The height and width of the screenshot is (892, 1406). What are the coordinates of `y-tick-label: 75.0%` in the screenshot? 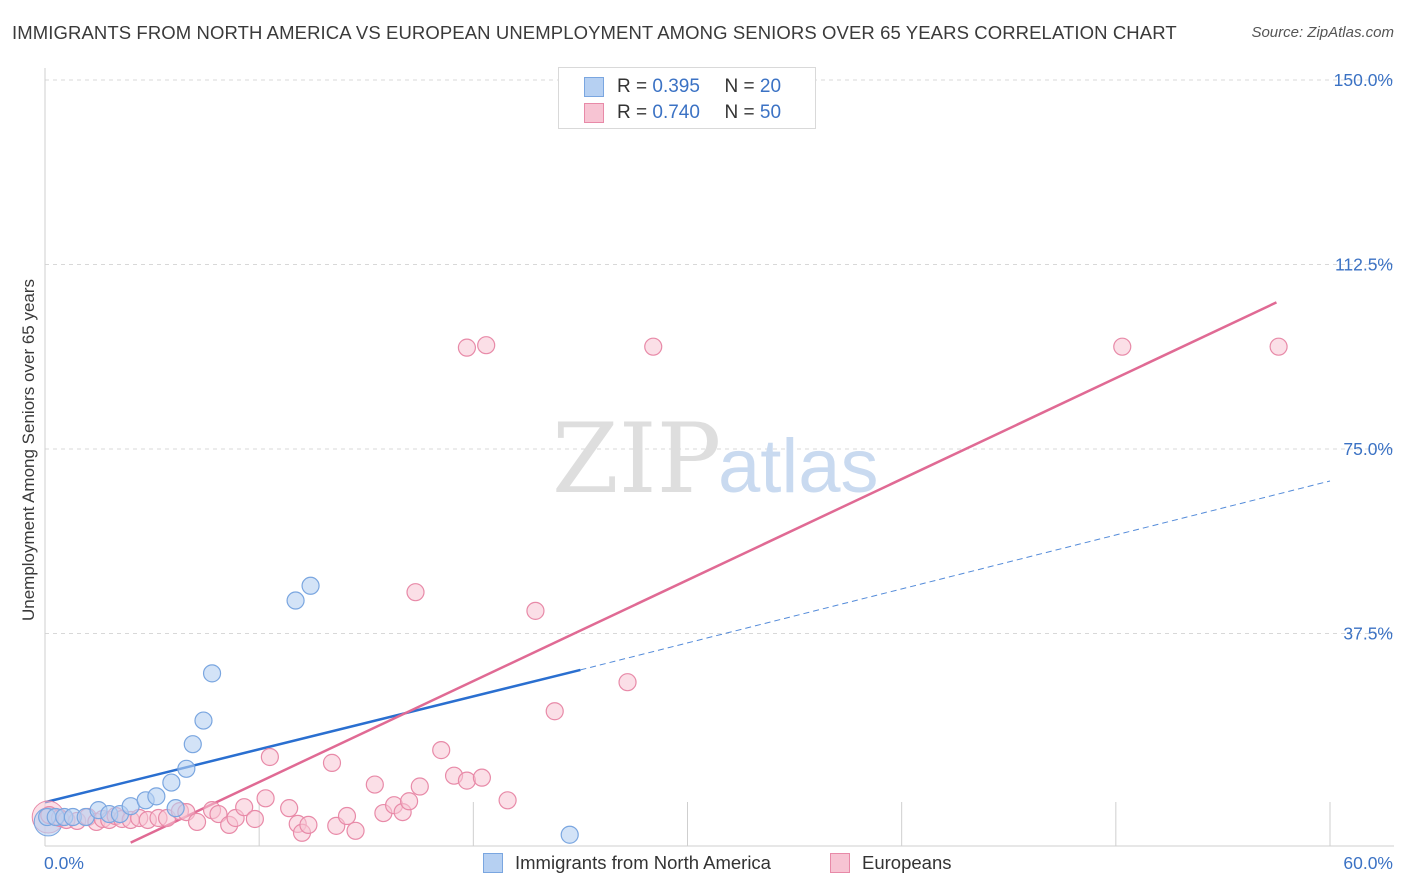 It's located at (1368, 449).